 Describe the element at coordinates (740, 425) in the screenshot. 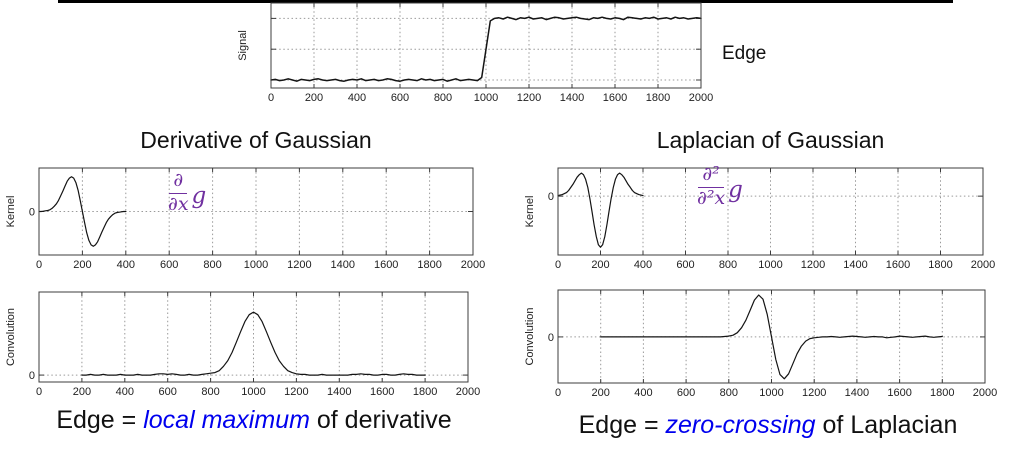

I see `caption-highlight: zero-crossing` at that location.